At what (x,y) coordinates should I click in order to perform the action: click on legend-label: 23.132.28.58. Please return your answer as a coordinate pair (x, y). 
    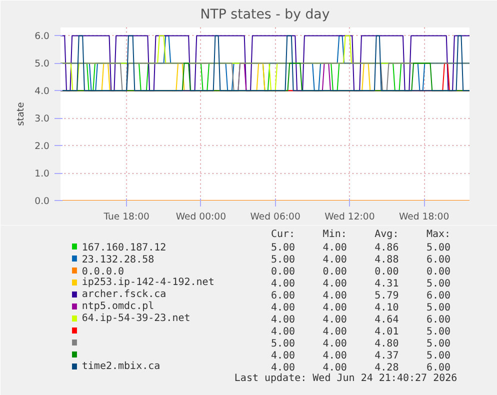
    Looking at the image, I should click on (118, 260).